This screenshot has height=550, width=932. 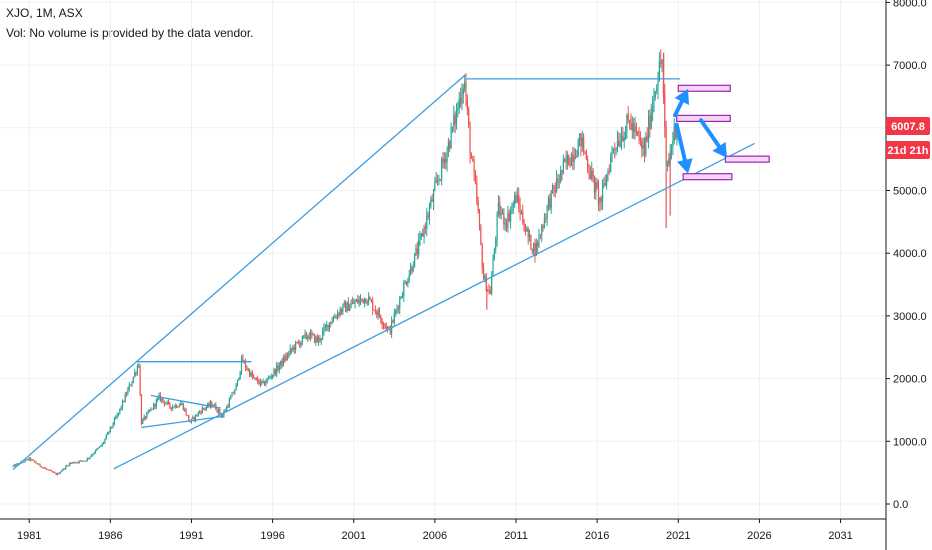 What do you see at coordinates (685, 166) in the screenshot?
I see `arrow-head` at bounding box center [685, 166].